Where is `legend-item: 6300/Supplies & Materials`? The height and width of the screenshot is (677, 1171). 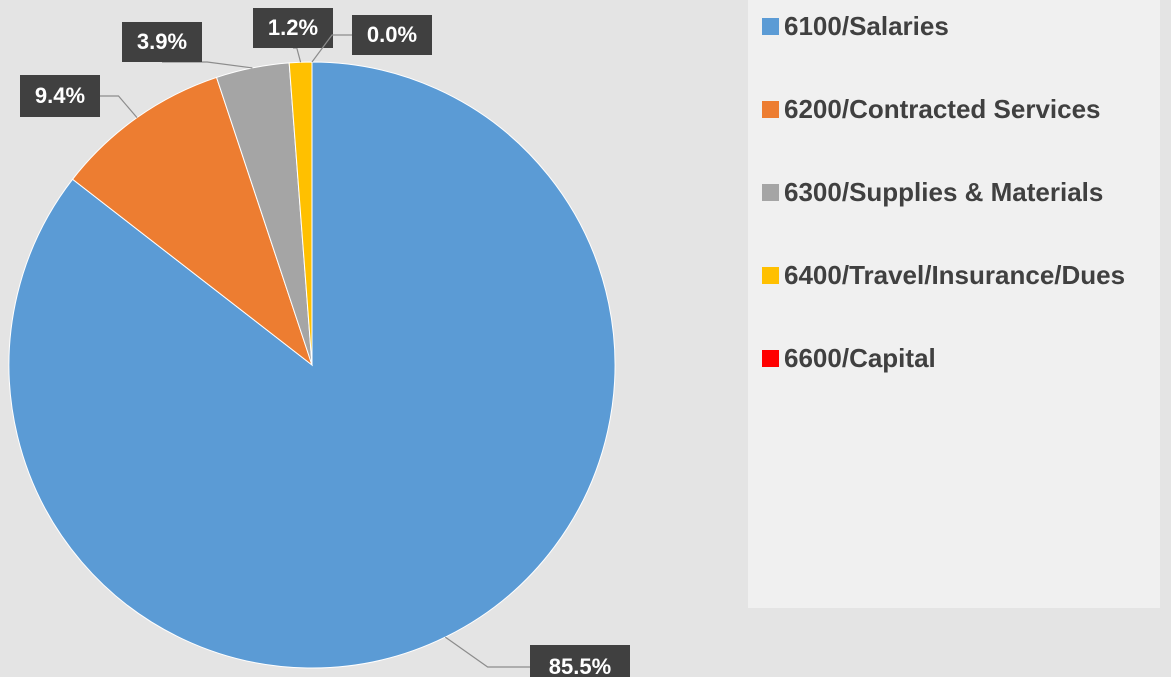 legend-item: 6300/Supplies & Materials is located at coordinates (961, 192).